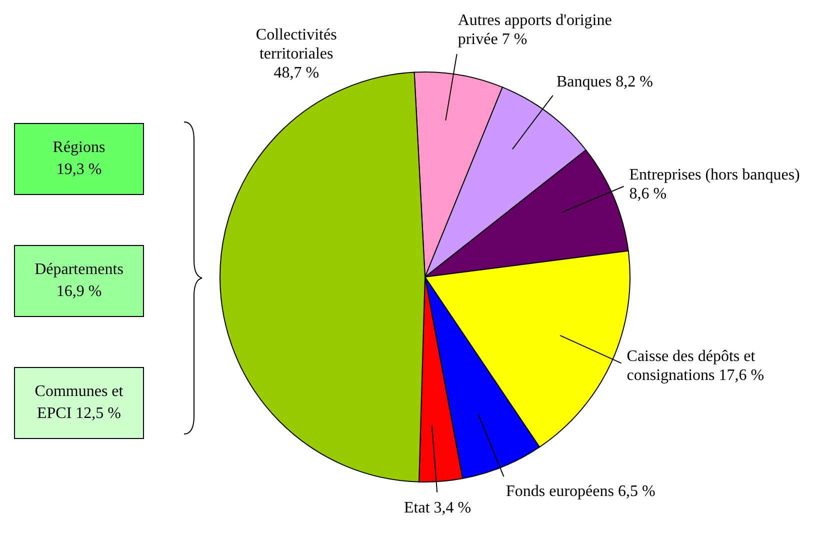  What do you see at coordinates (297, 73) in the screenshot?
I see `data-label: 48,7 %` at bounding box center [297, 73].